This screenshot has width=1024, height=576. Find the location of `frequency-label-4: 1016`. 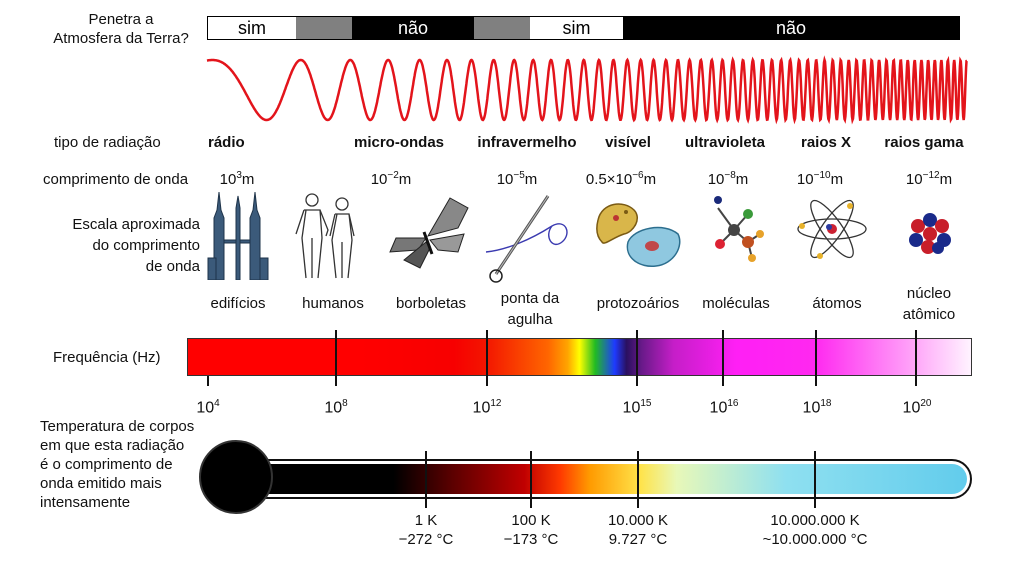

frequency-label-4: 1016 is located at coordinates (724, 407).